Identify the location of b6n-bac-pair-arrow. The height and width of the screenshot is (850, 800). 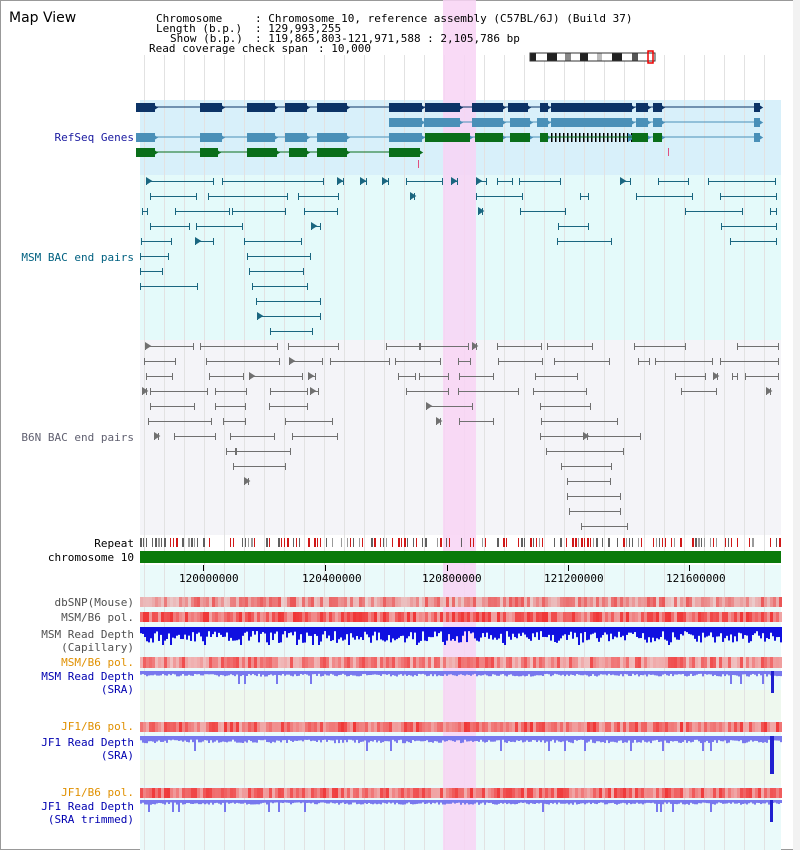
(145, 391).